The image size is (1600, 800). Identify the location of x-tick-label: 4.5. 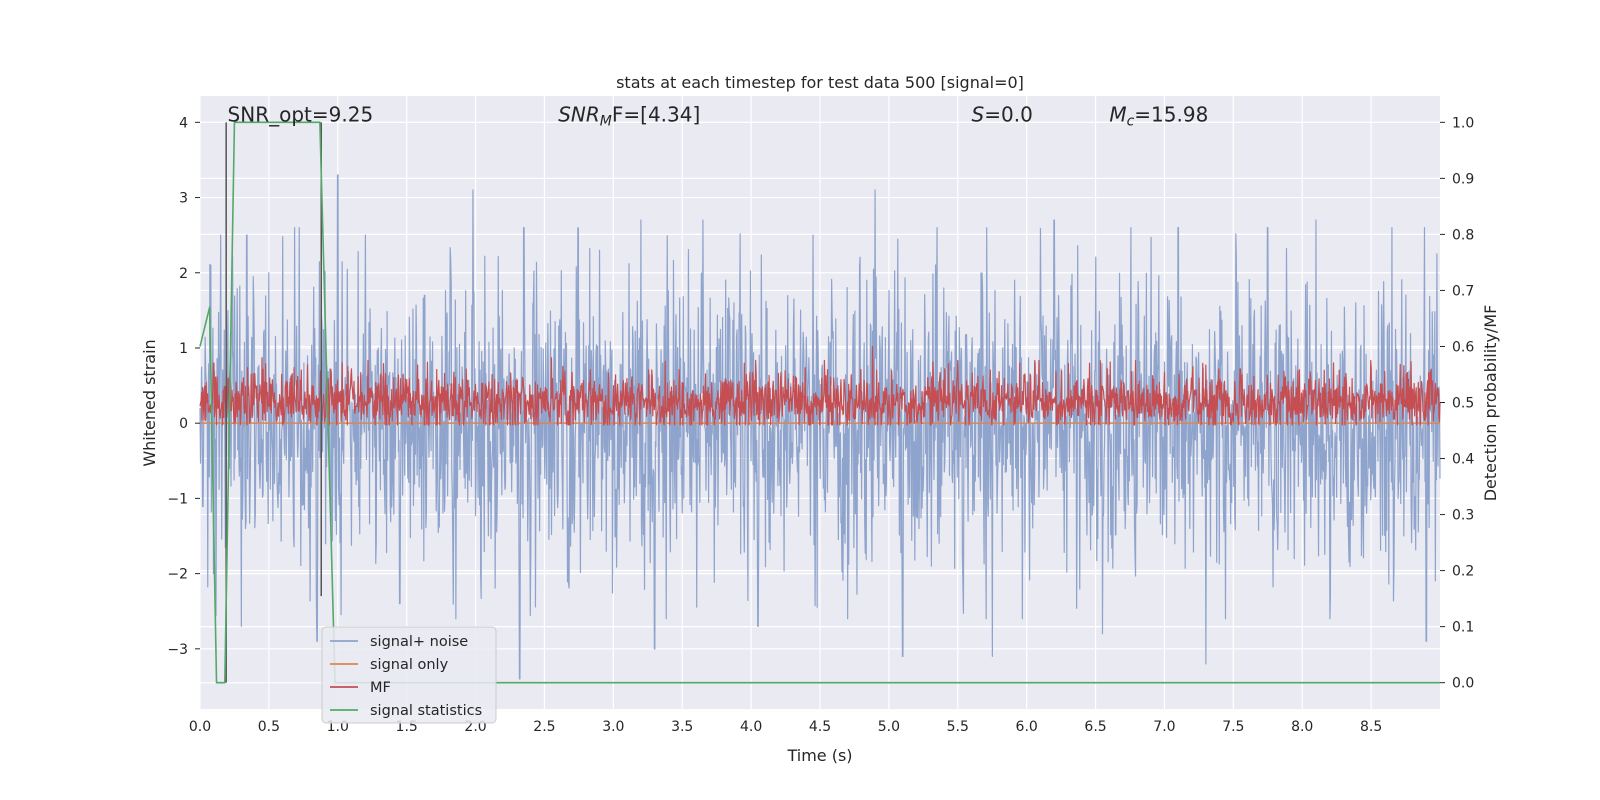
(820, 727).